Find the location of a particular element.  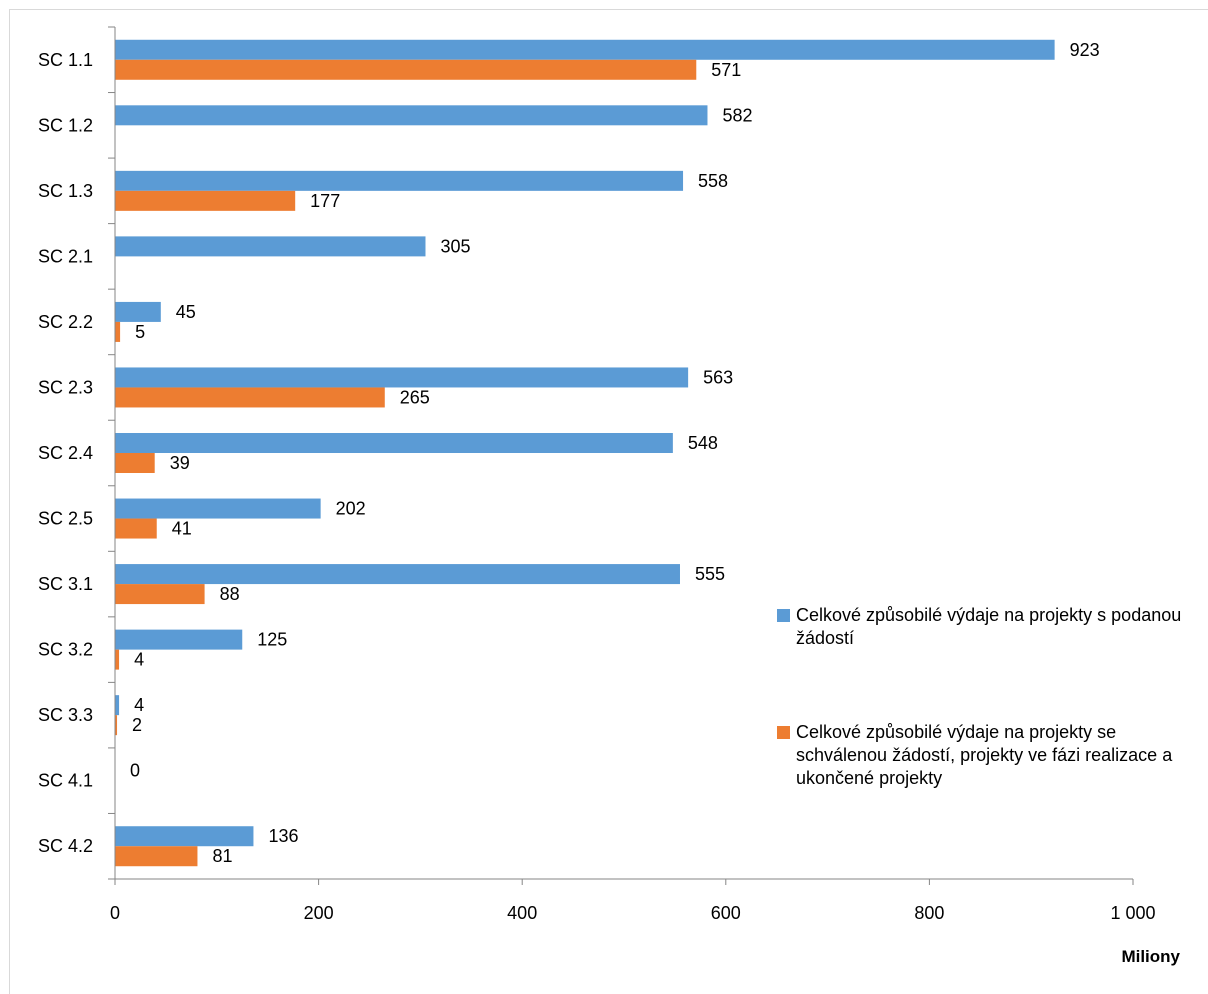

data-label-approved: 4 is located at coordinates (139, 660).